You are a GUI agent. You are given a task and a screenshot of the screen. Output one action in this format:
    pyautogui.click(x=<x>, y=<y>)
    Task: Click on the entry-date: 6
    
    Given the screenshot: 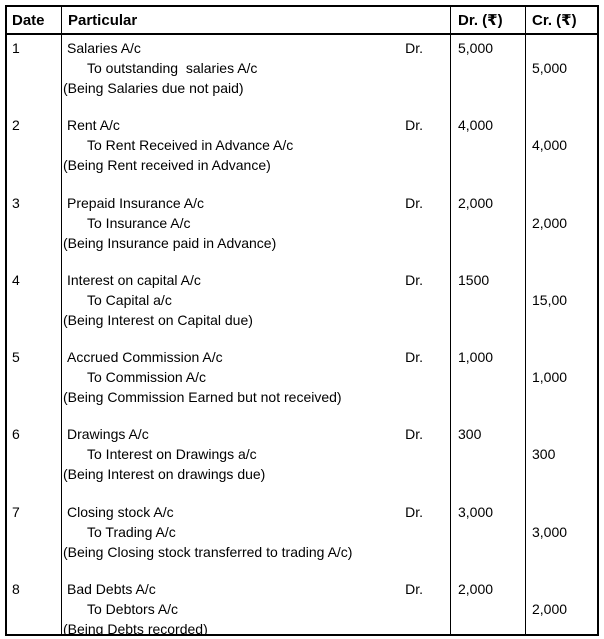 What is the action you would take?
    pyautogui.click(x=34, y=460)
    